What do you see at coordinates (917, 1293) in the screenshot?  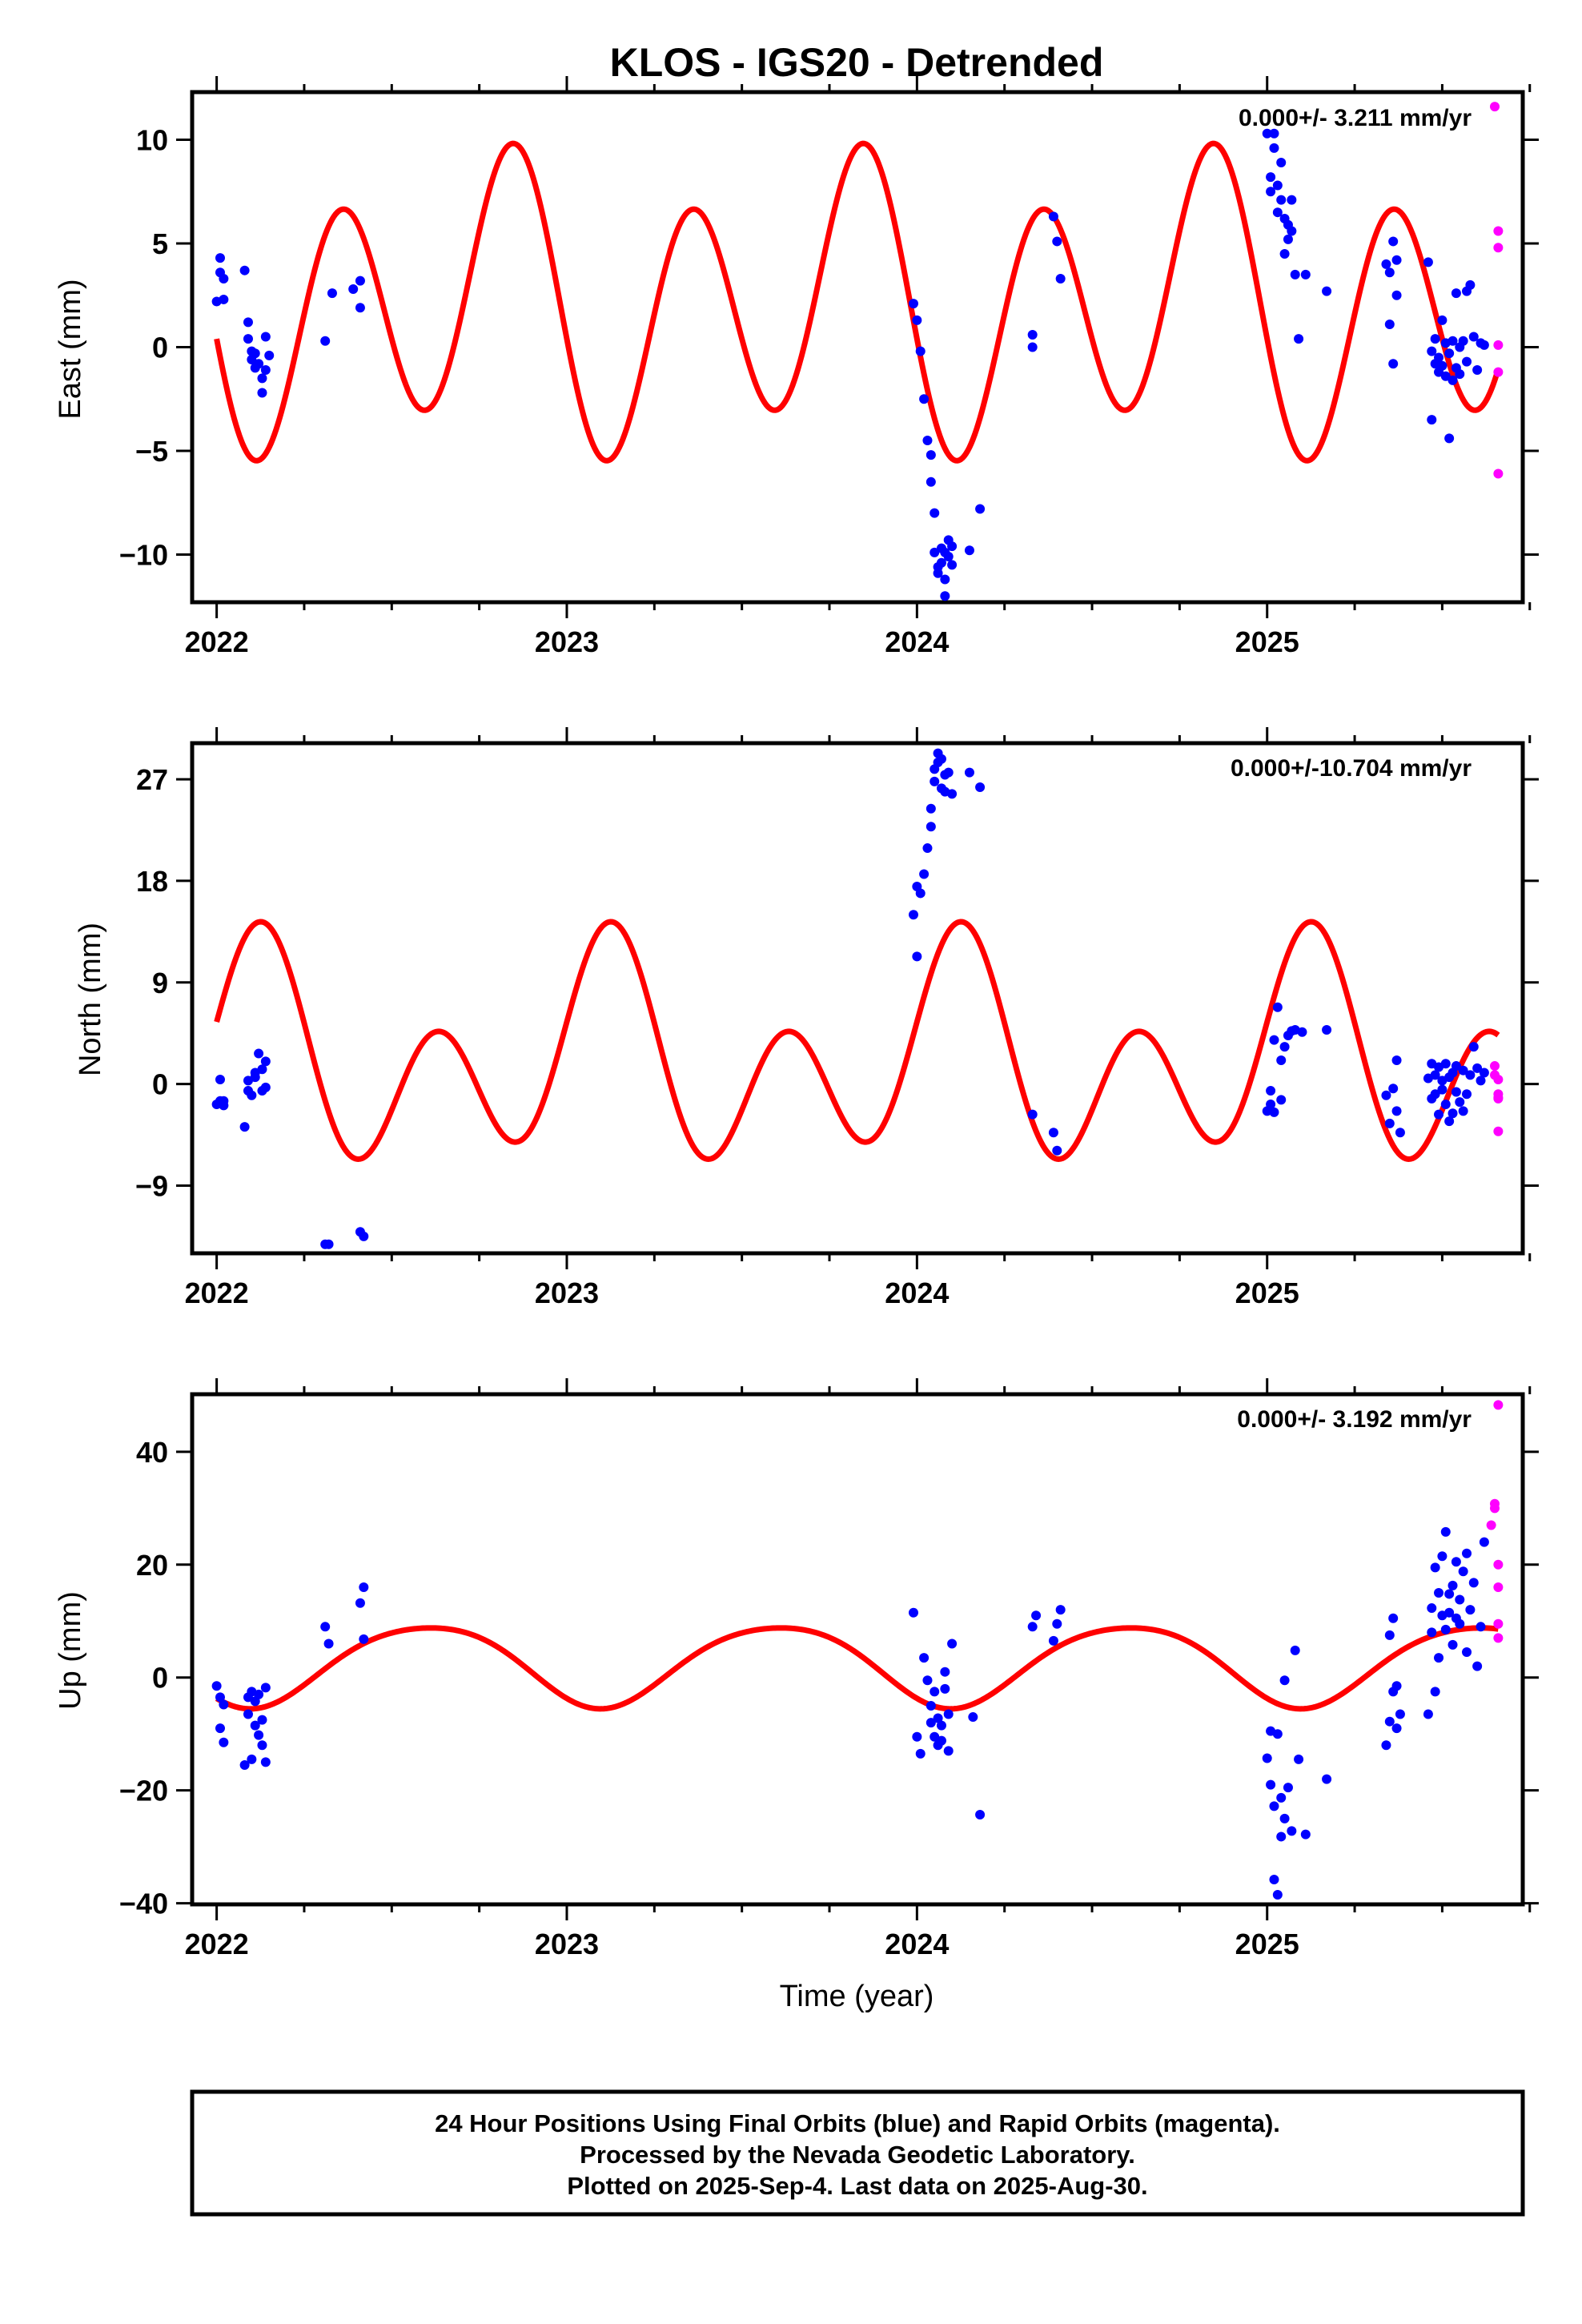 I see `x-tick-label-2024: 2024` at bounding box center [917, 1293].